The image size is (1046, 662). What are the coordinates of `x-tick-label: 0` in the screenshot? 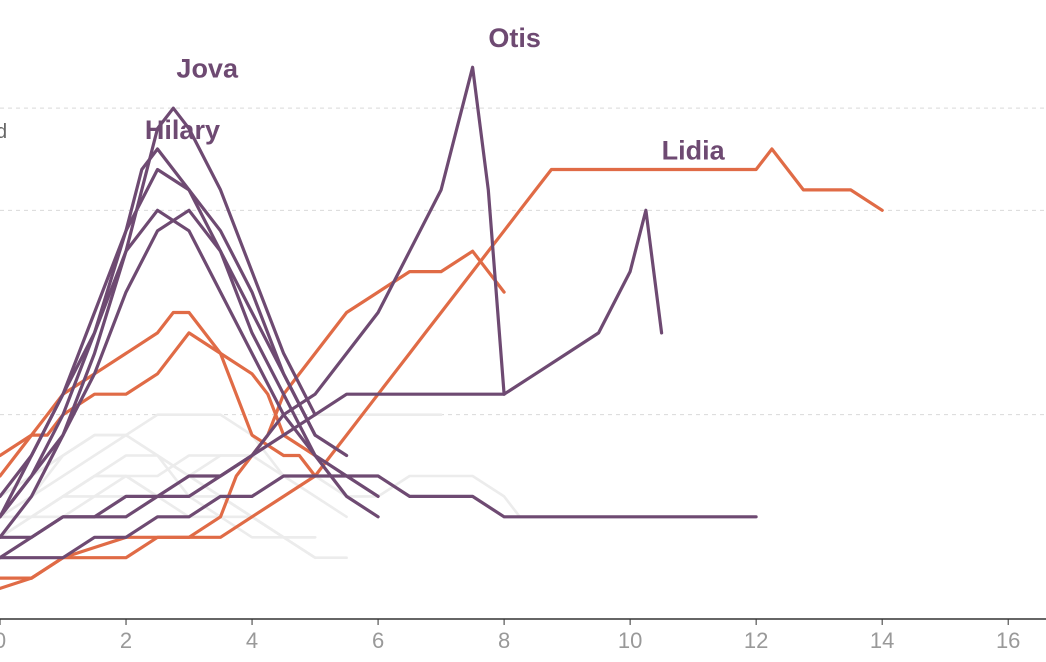 It's located at (3, 640).